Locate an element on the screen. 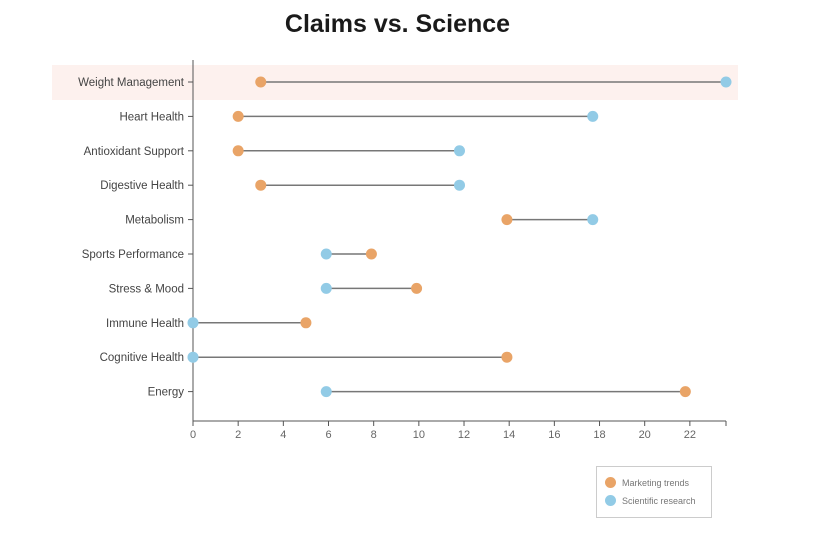 The width and height of the screenshot is (839, 547). legend-item-scientific: Scientific research is located at coordinates (650, 500).